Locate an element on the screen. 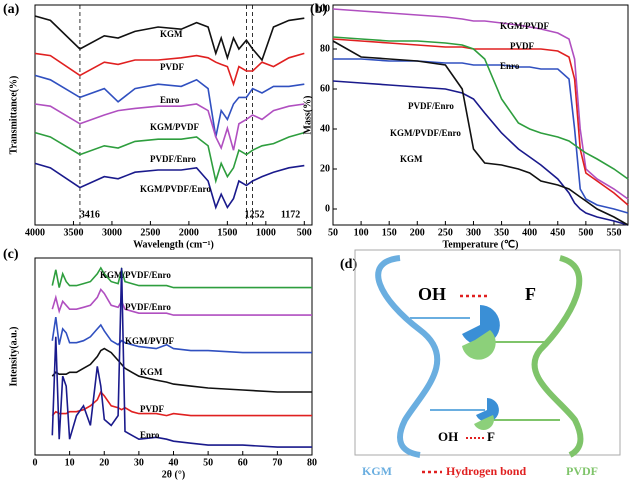 The image size is (630, 486). legend-hbond: Hydrogen bond is located at coordinates (486, 471).